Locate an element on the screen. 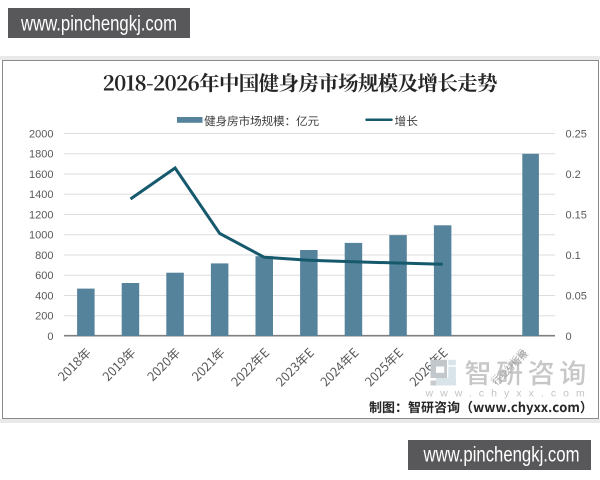 The width and height of the screenshot is (600, 480). svg-text: 1800 is located at coordinates (41, 155).